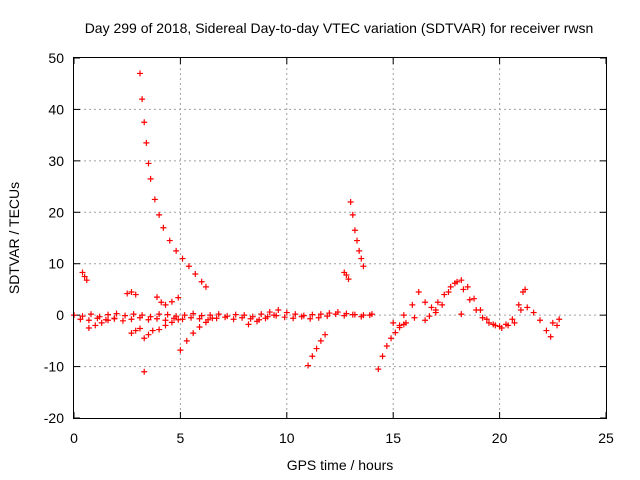  I want to click on y-tick-label: 20, so click(56, 212).